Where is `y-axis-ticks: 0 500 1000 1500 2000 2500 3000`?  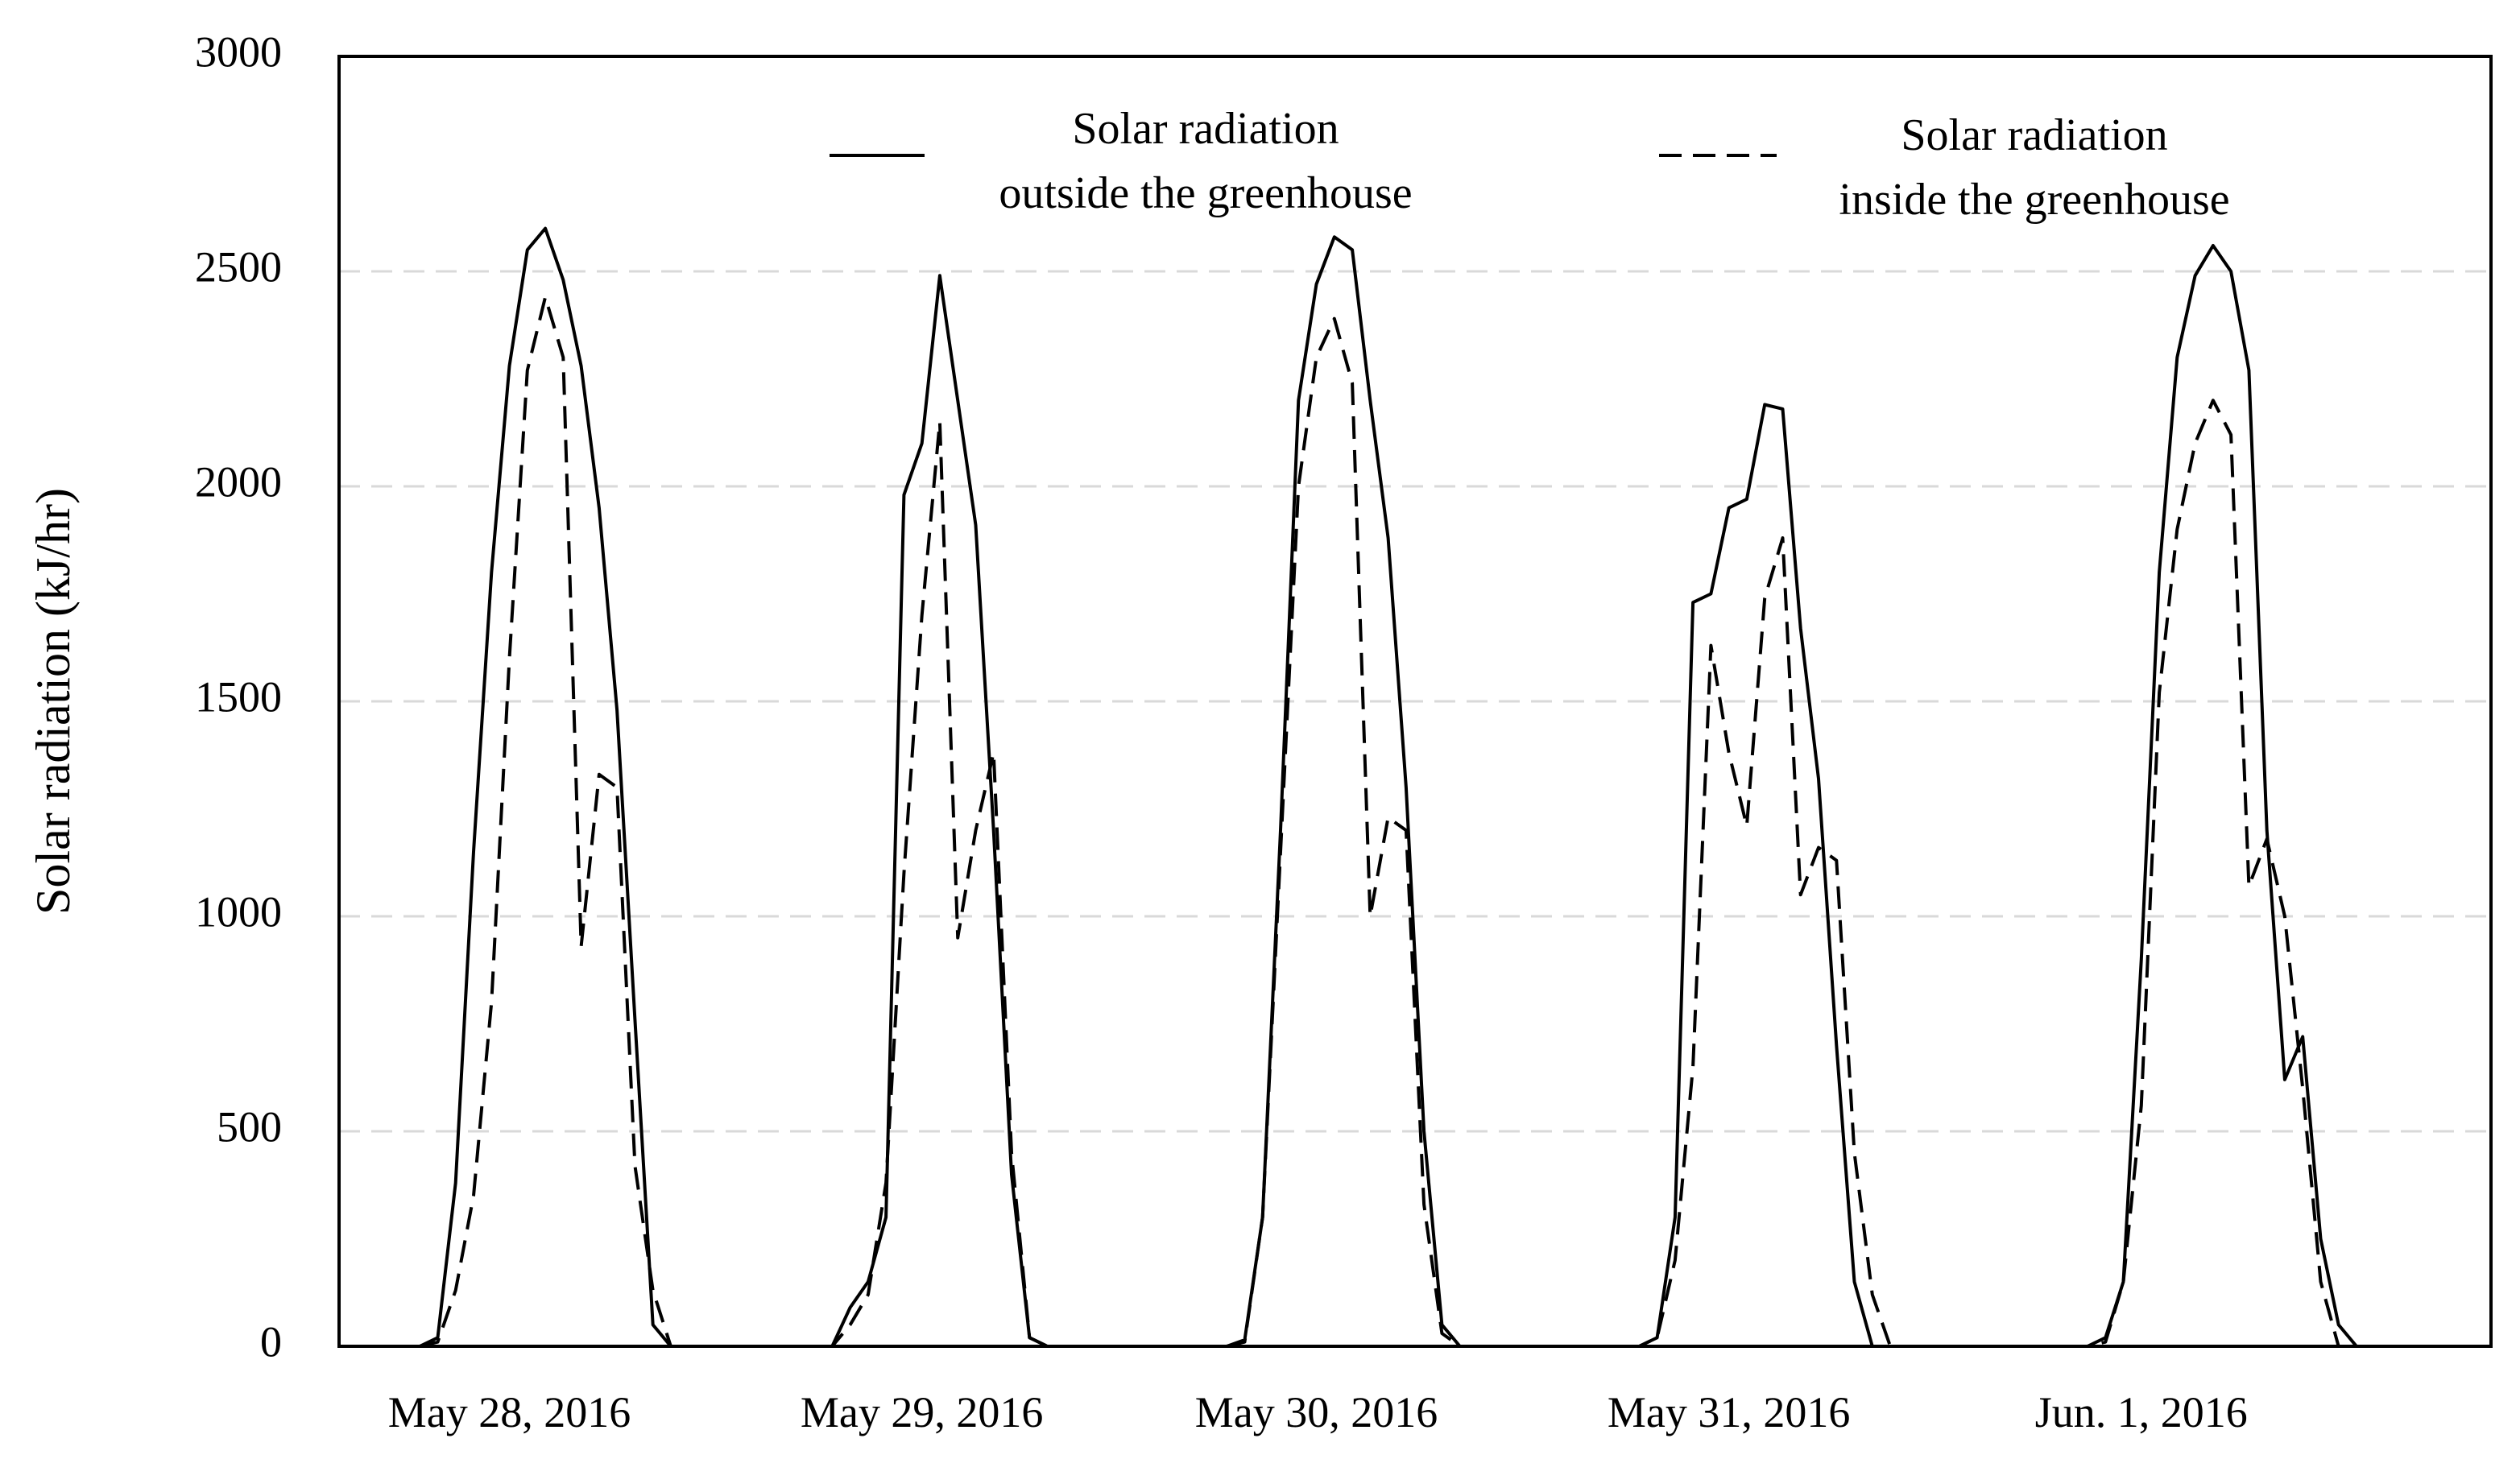
y-axis-ticks: 0 500 1000 1500 2000 2500 3000 is located at coordinates (238, 696).